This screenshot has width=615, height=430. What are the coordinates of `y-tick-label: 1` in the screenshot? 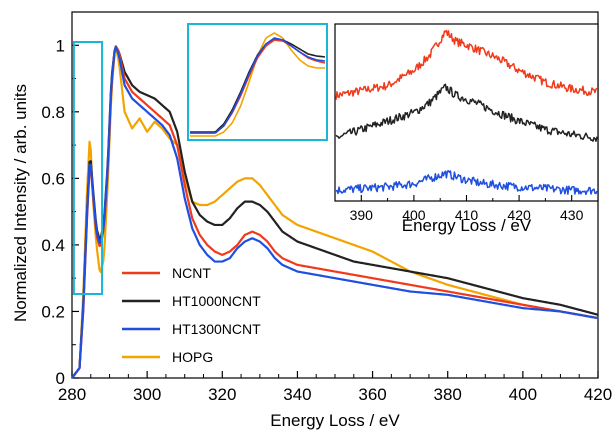 It's located at (60, 45).